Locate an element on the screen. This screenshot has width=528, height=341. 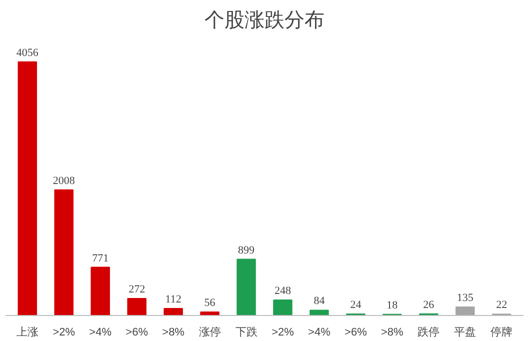
data-label: 84 is located at coordinates (320, 301).